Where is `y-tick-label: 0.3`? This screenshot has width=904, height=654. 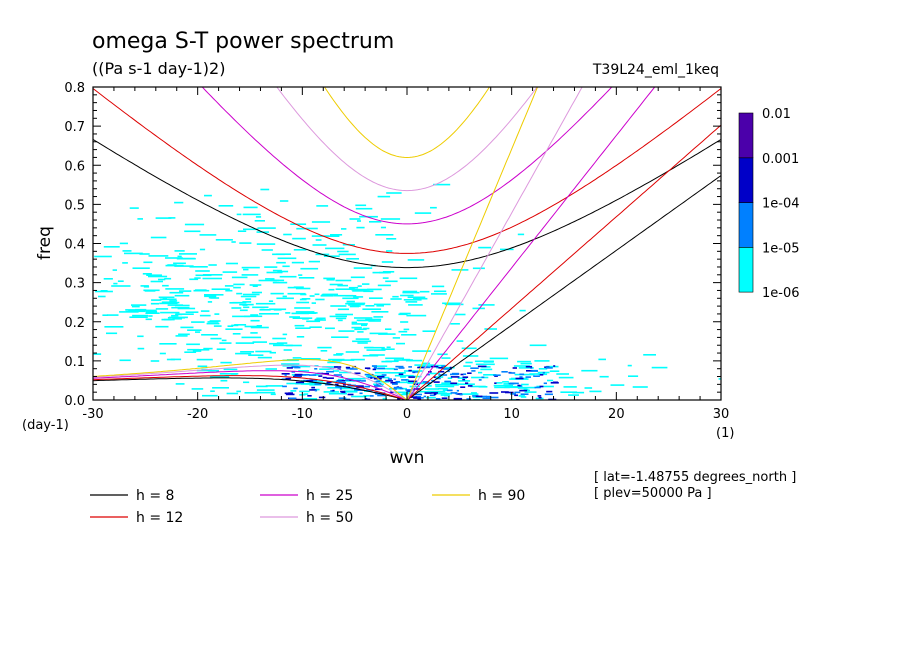 y-tick-label: 0.3 is located at coordinates (74, 284).